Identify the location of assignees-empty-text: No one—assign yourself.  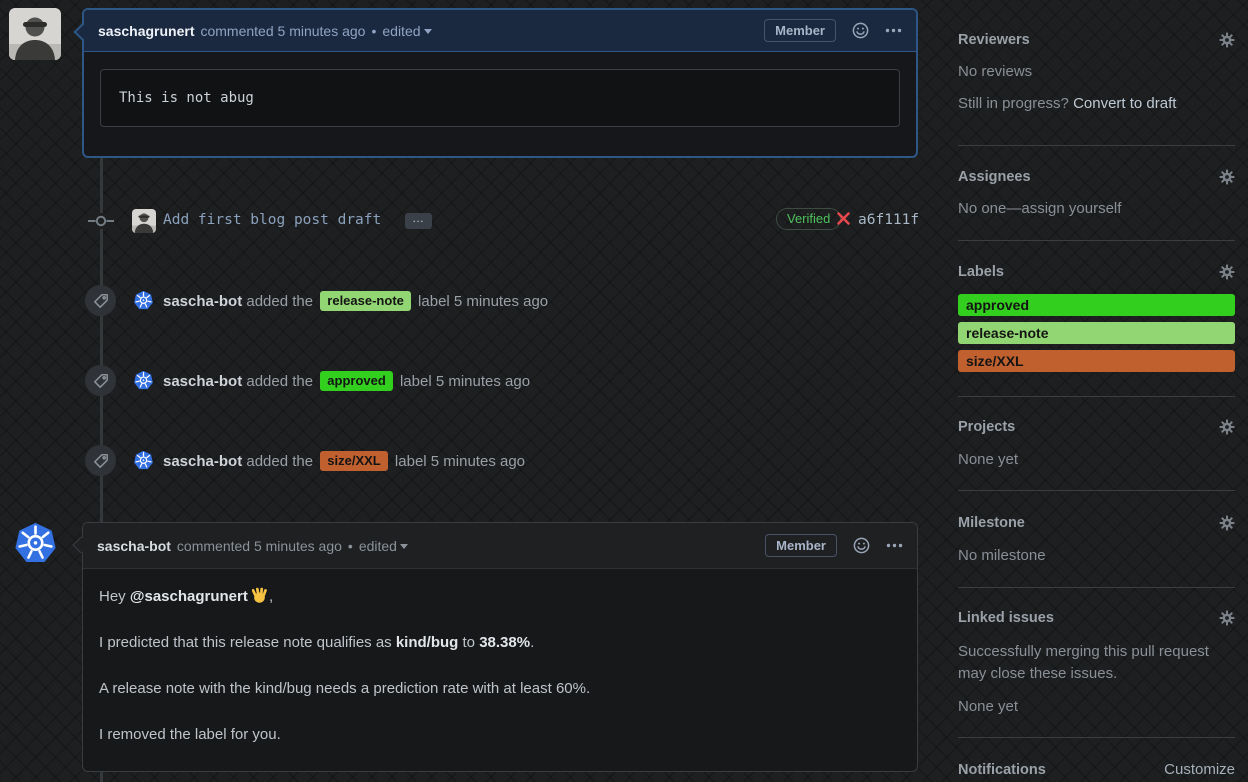
(1040, 208).